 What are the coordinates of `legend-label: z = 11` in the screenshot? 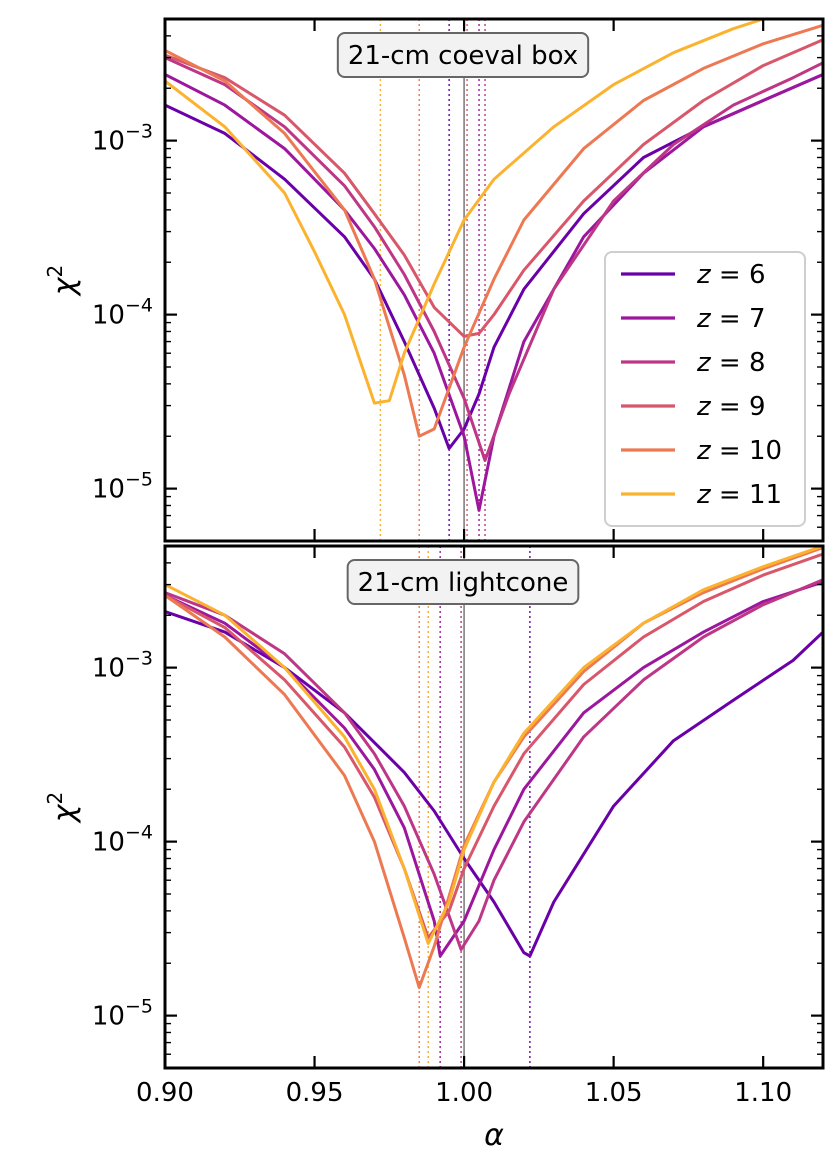 It's located at (739, 495).